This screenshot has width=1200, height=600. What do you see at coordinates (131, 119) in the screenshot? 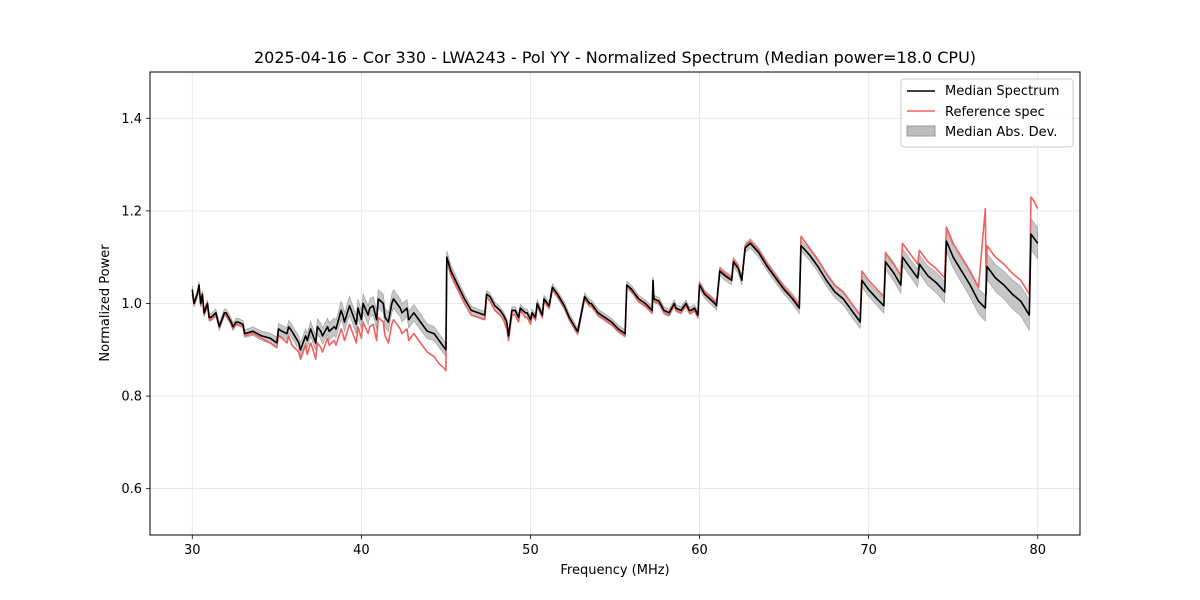
I see `y-tick-label: 1.4` at bounding box center [131, 119].